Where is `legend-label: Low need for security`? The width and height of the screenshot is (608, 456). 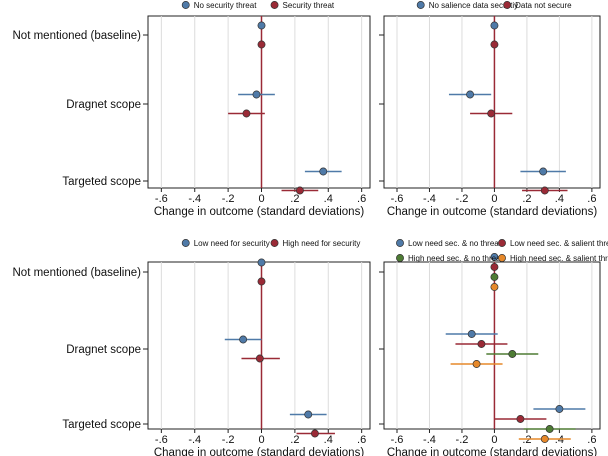 legend-label: Low need for security is located at coordinates (232, 243).